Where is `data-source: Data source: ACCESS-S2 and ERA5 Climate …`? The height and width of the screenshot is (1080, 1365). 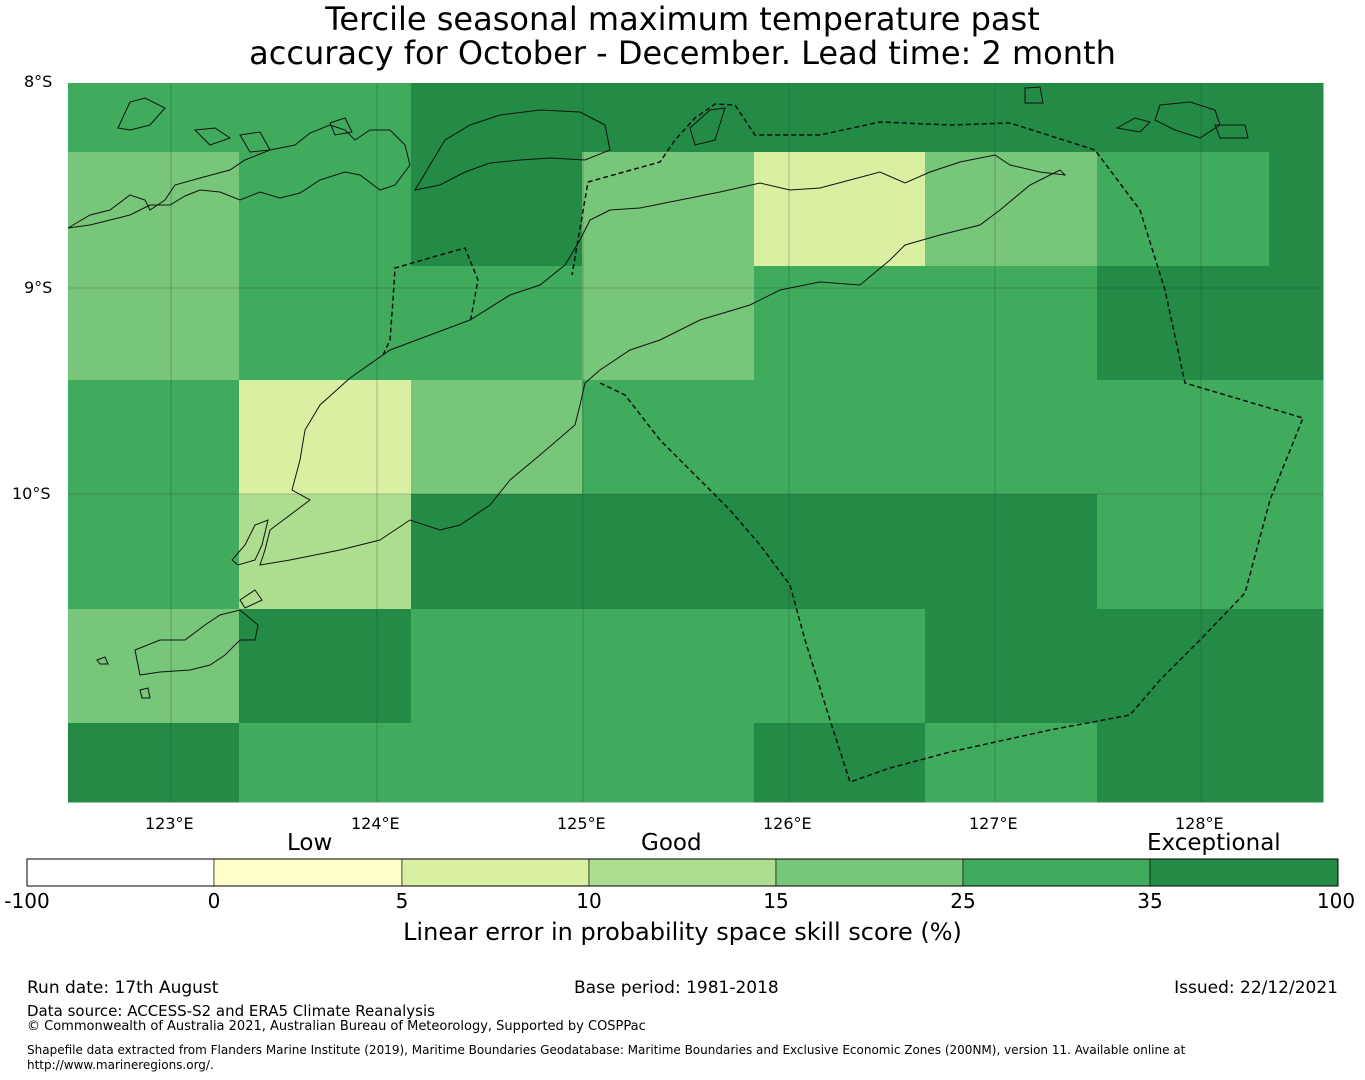
data-source: Data source: ACCESS-S2 and ERA5 Climate … is located at coordinates (231, 1011).